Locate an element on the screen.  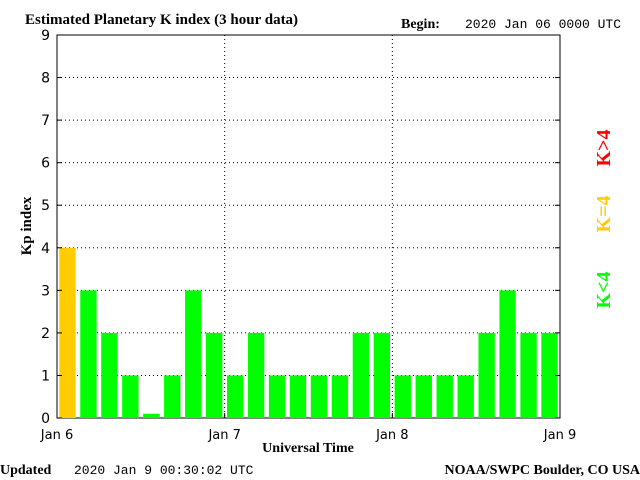
y-tick-label: 3 is located at coordinates (45, 291).